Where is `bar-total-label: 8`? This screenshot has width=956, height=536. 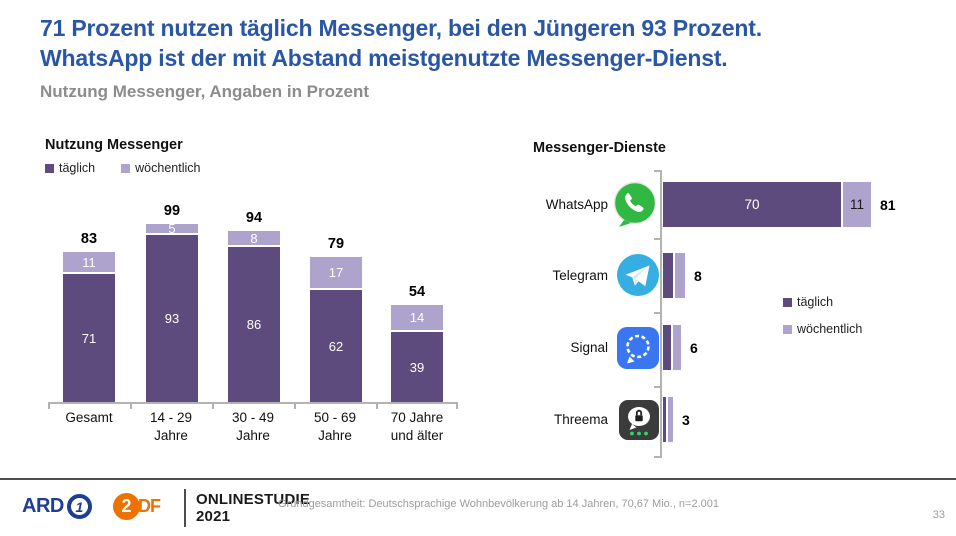
bar-total-label: 8 is located at coordinates (698, 275).